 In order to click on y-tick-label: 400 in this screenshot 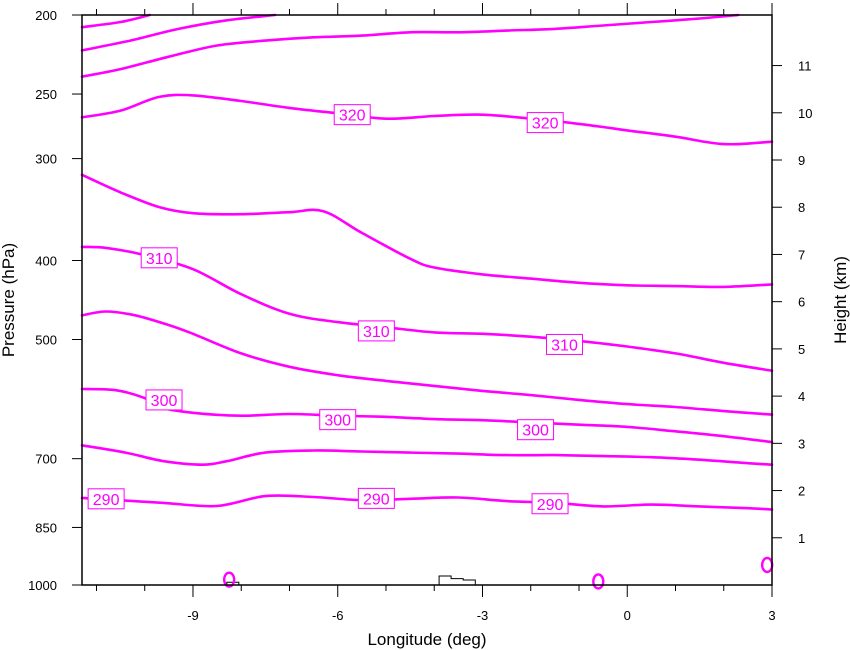, I will do `click(46, 260)`.